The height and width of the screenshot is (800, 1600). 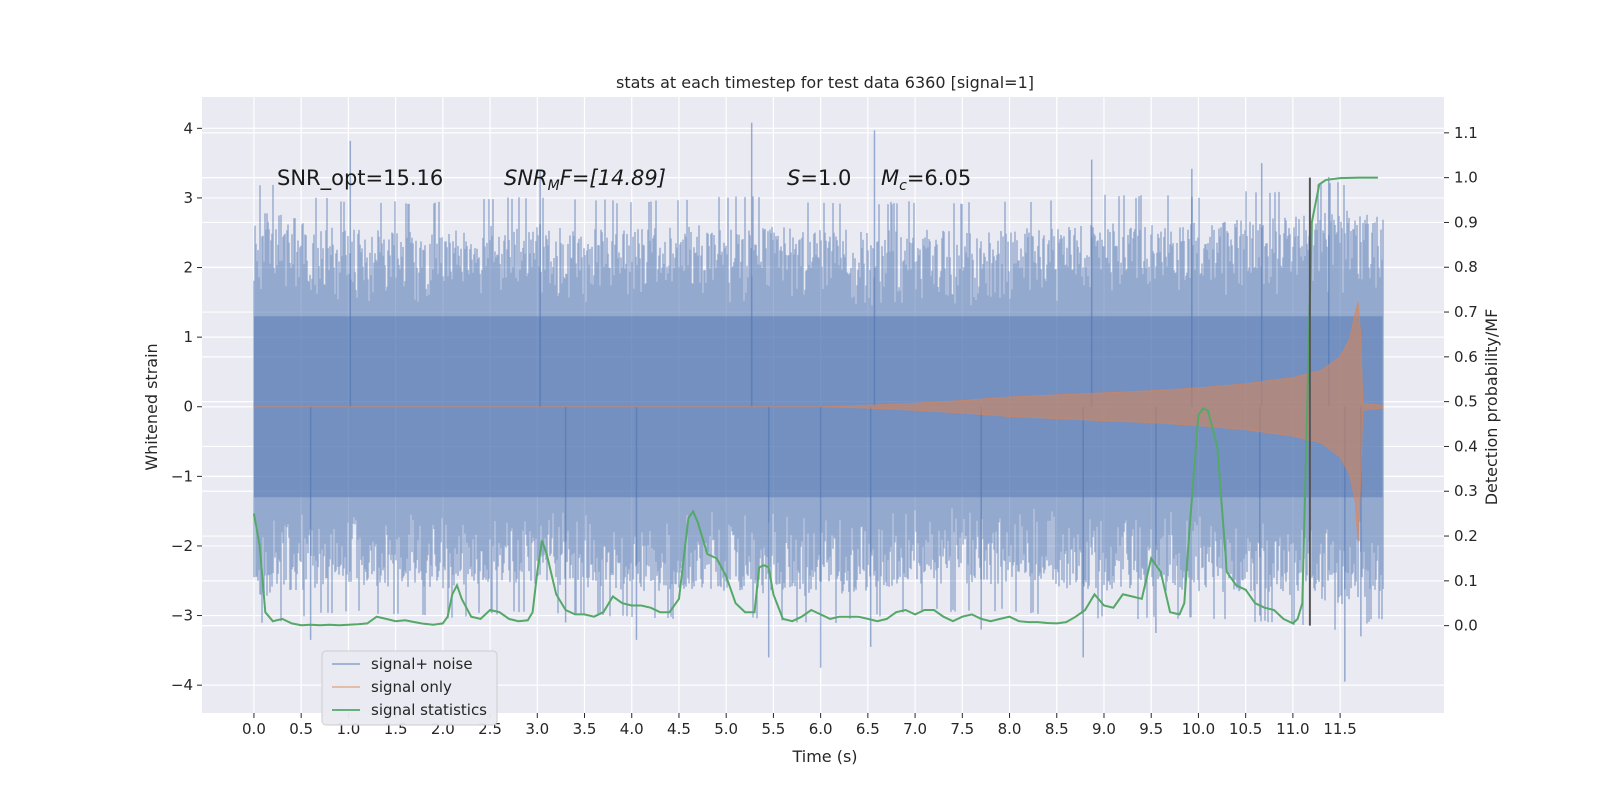 I want to click on annotation-snr-mf-sub: M, so click(x=554, y=186).